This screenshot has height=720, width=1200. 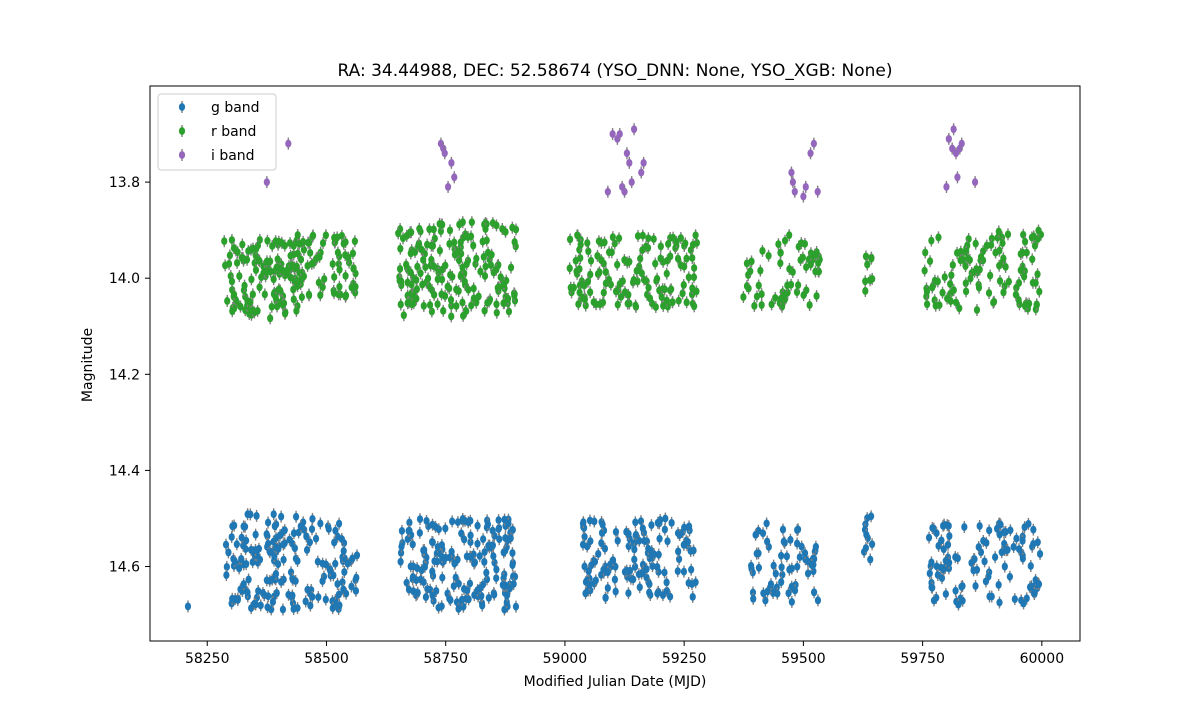 I want to click on x-axis: 58250 58500 58750 59000 59250 59500 59750 60000, so click(x=624, y=654).